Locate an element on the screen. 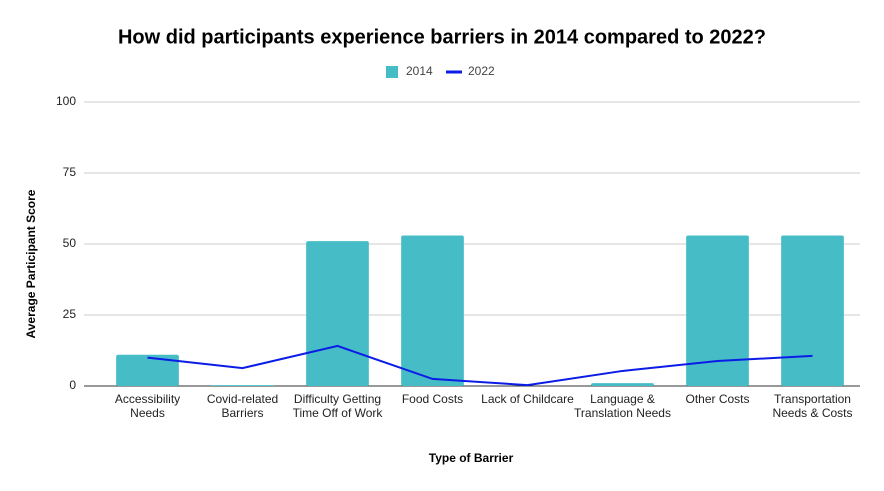  x-tick-label-box: Accessibility Needs is located at coordinates (147, 406).